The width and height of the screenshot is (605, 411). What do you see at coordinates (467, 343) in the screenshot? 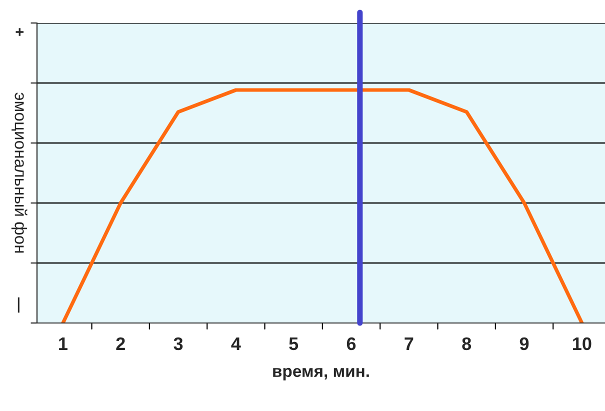
I see `x-tick-label: 8` at bounding box center [467, 343].